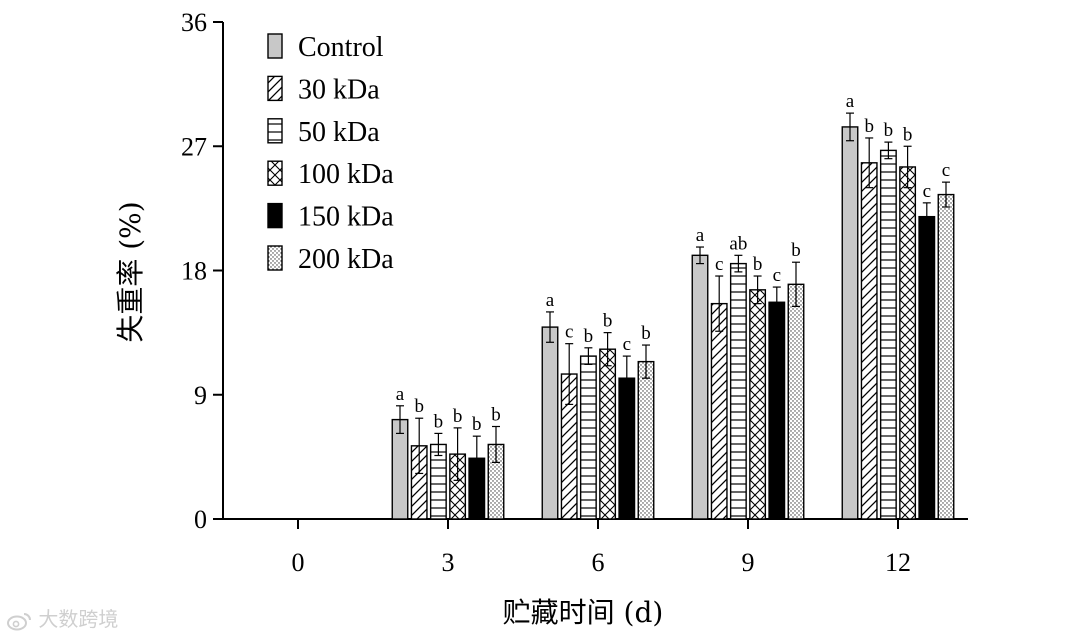 Image resolution: width=1080 pixels, height=639 pixels. Describe the element at coordinates (738, 243) in the screenshot. I see `significance-label: ab` at that location.